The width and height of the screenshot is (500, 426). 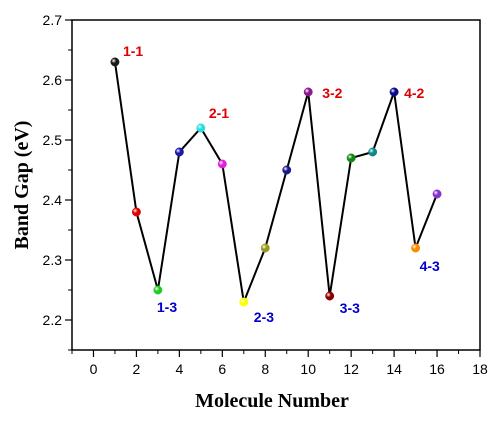 I want to click on y-tick-label: 2.3, so click(x=53, y=260).